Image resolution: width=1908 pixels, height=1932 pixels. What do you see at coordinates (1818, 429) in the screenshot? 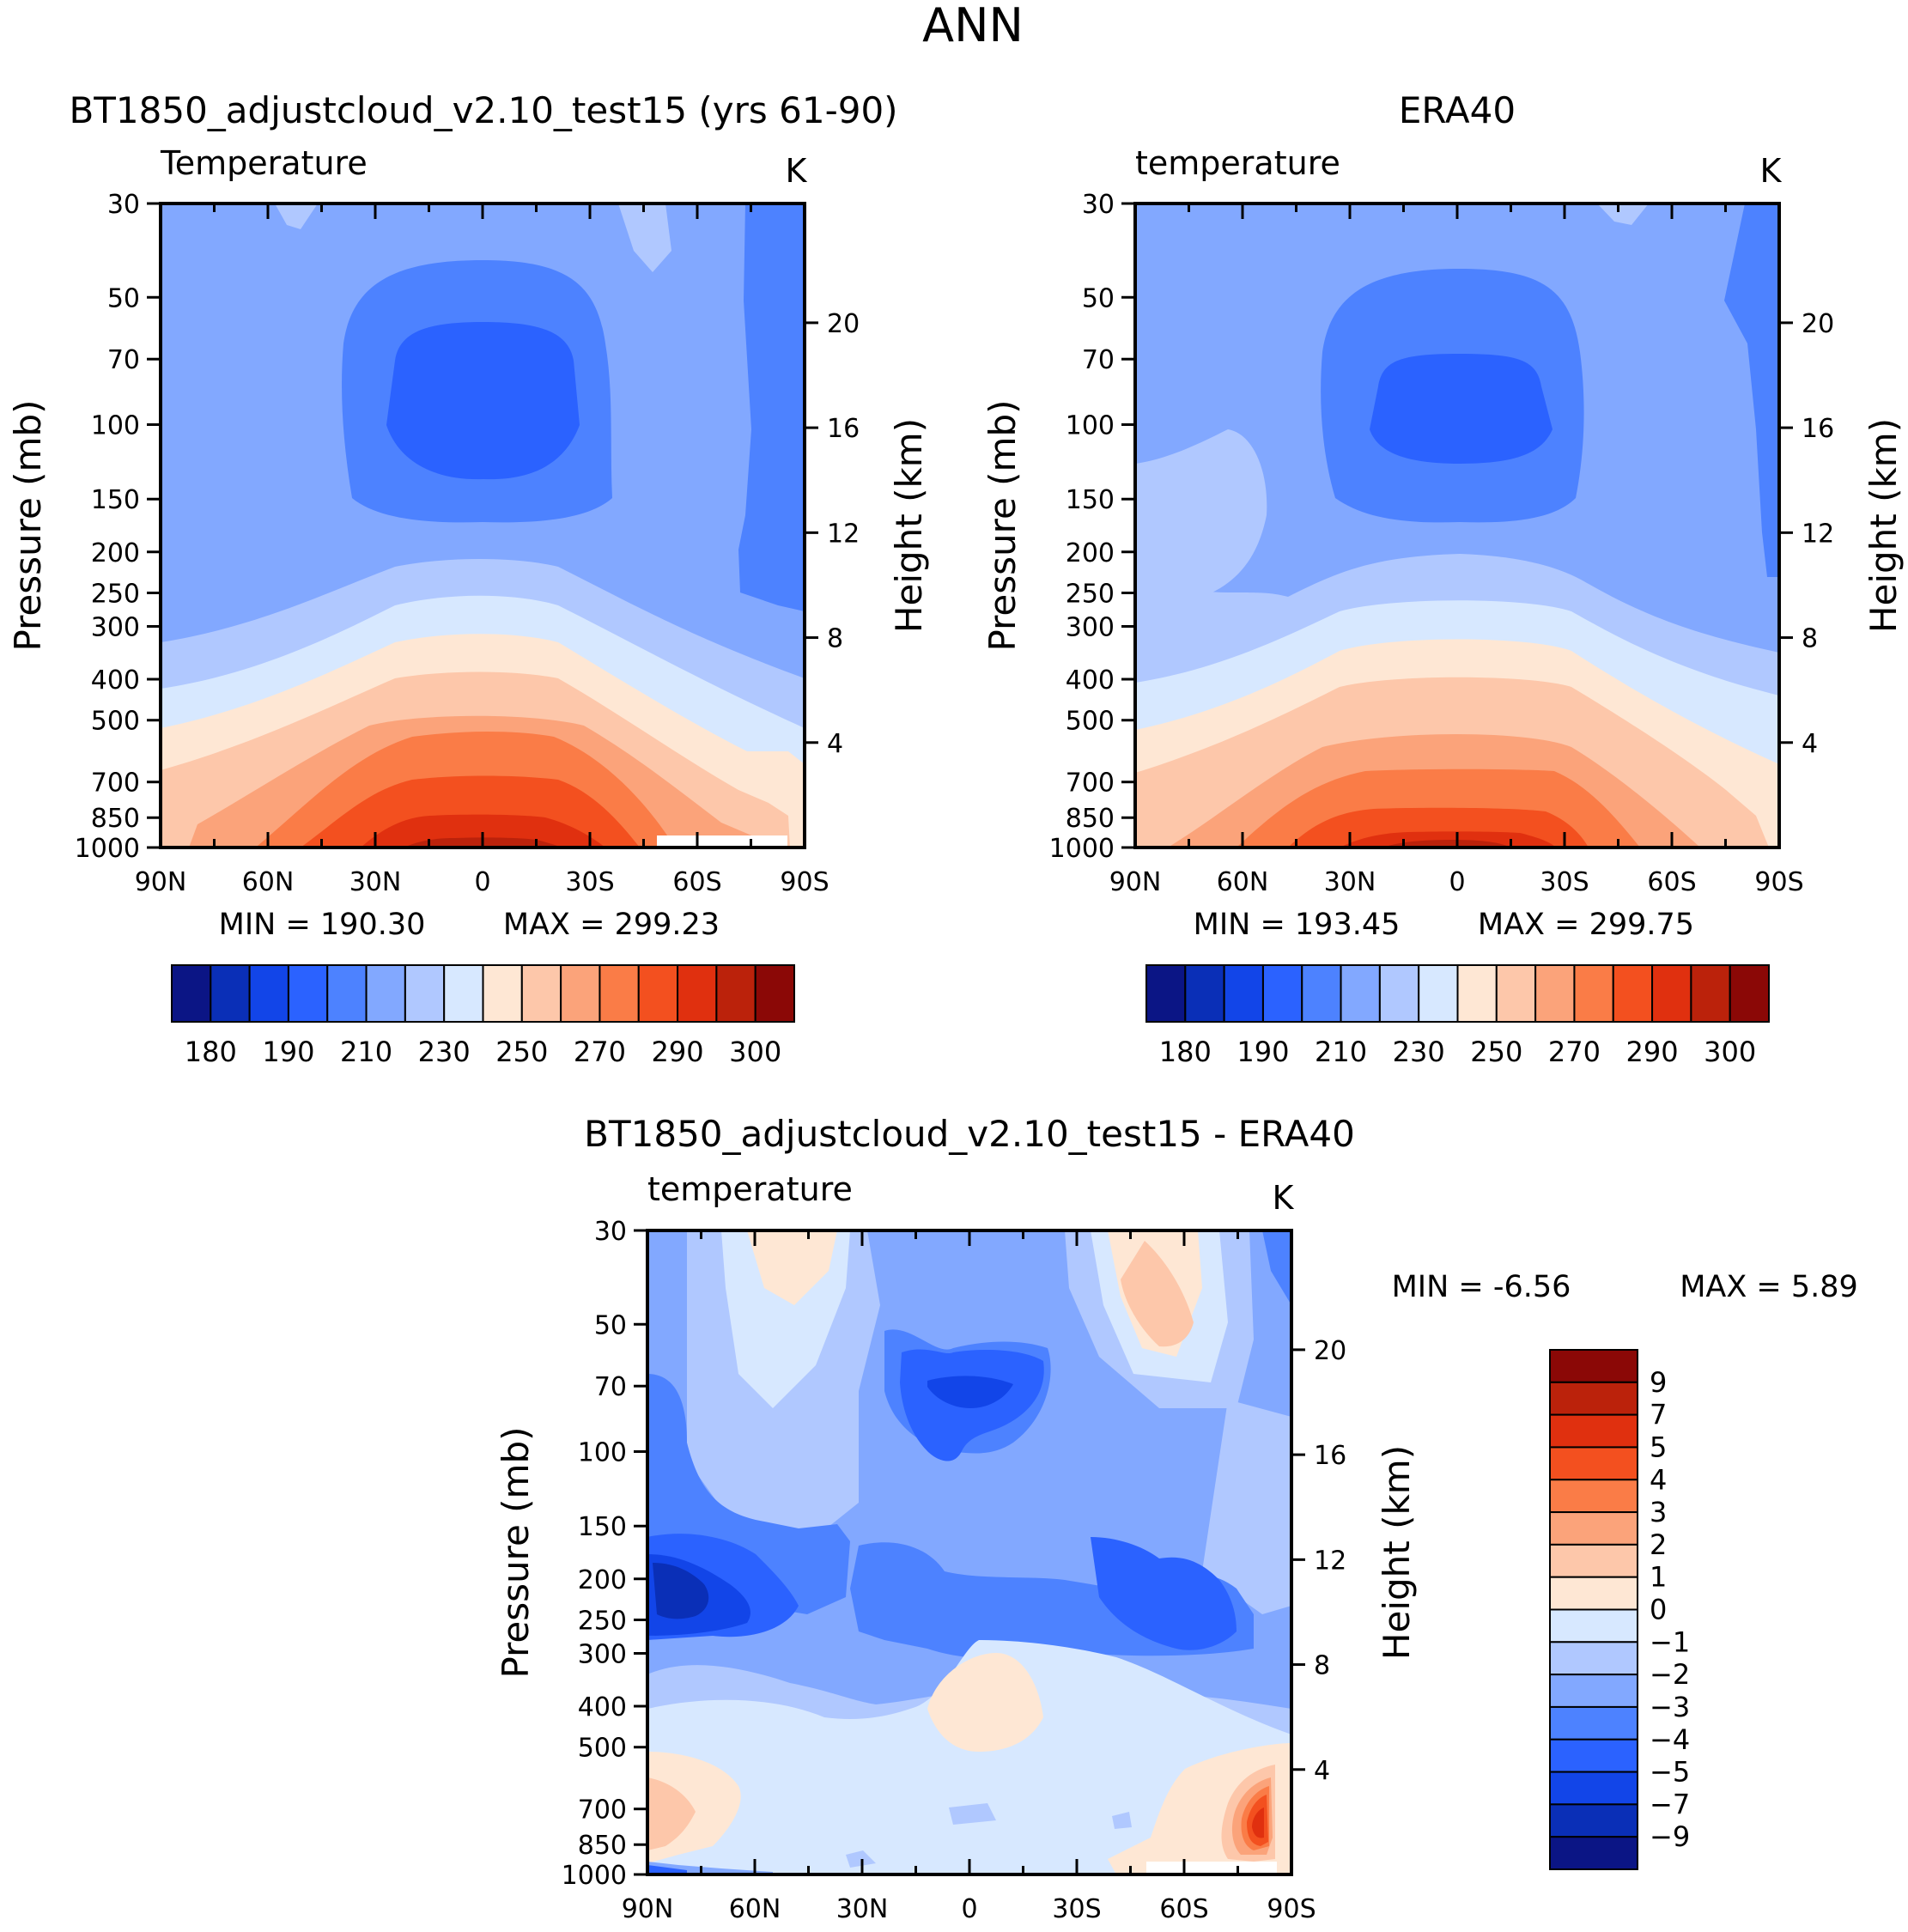
I see `height-tick-label: 16` at bounding box center [1818, 429].